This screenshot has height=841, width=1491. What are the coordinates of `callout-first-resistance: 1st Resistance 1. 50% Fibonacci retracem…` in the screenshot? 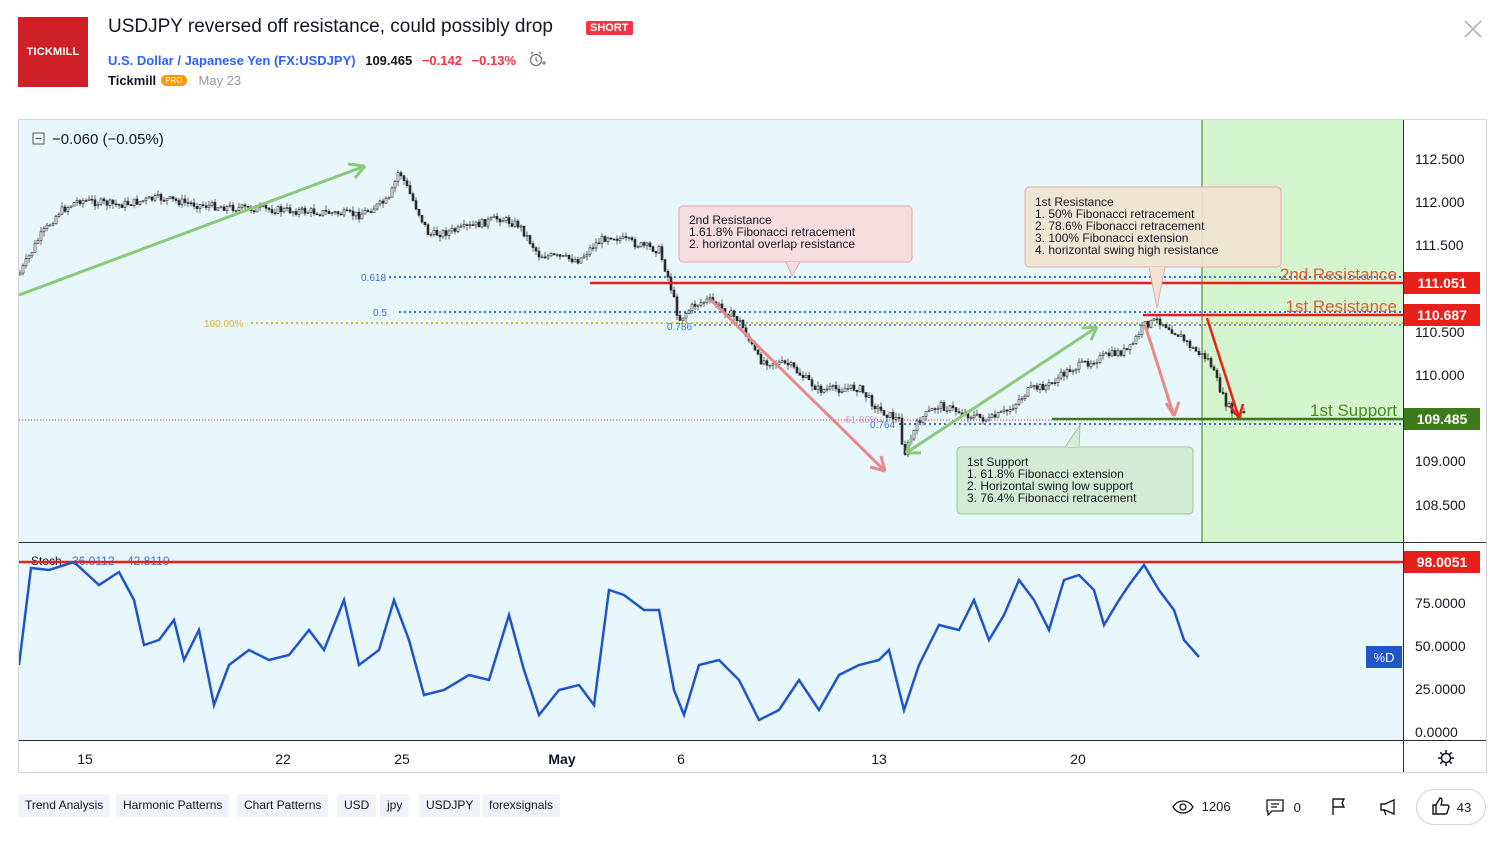 It's located at (1153, 247).